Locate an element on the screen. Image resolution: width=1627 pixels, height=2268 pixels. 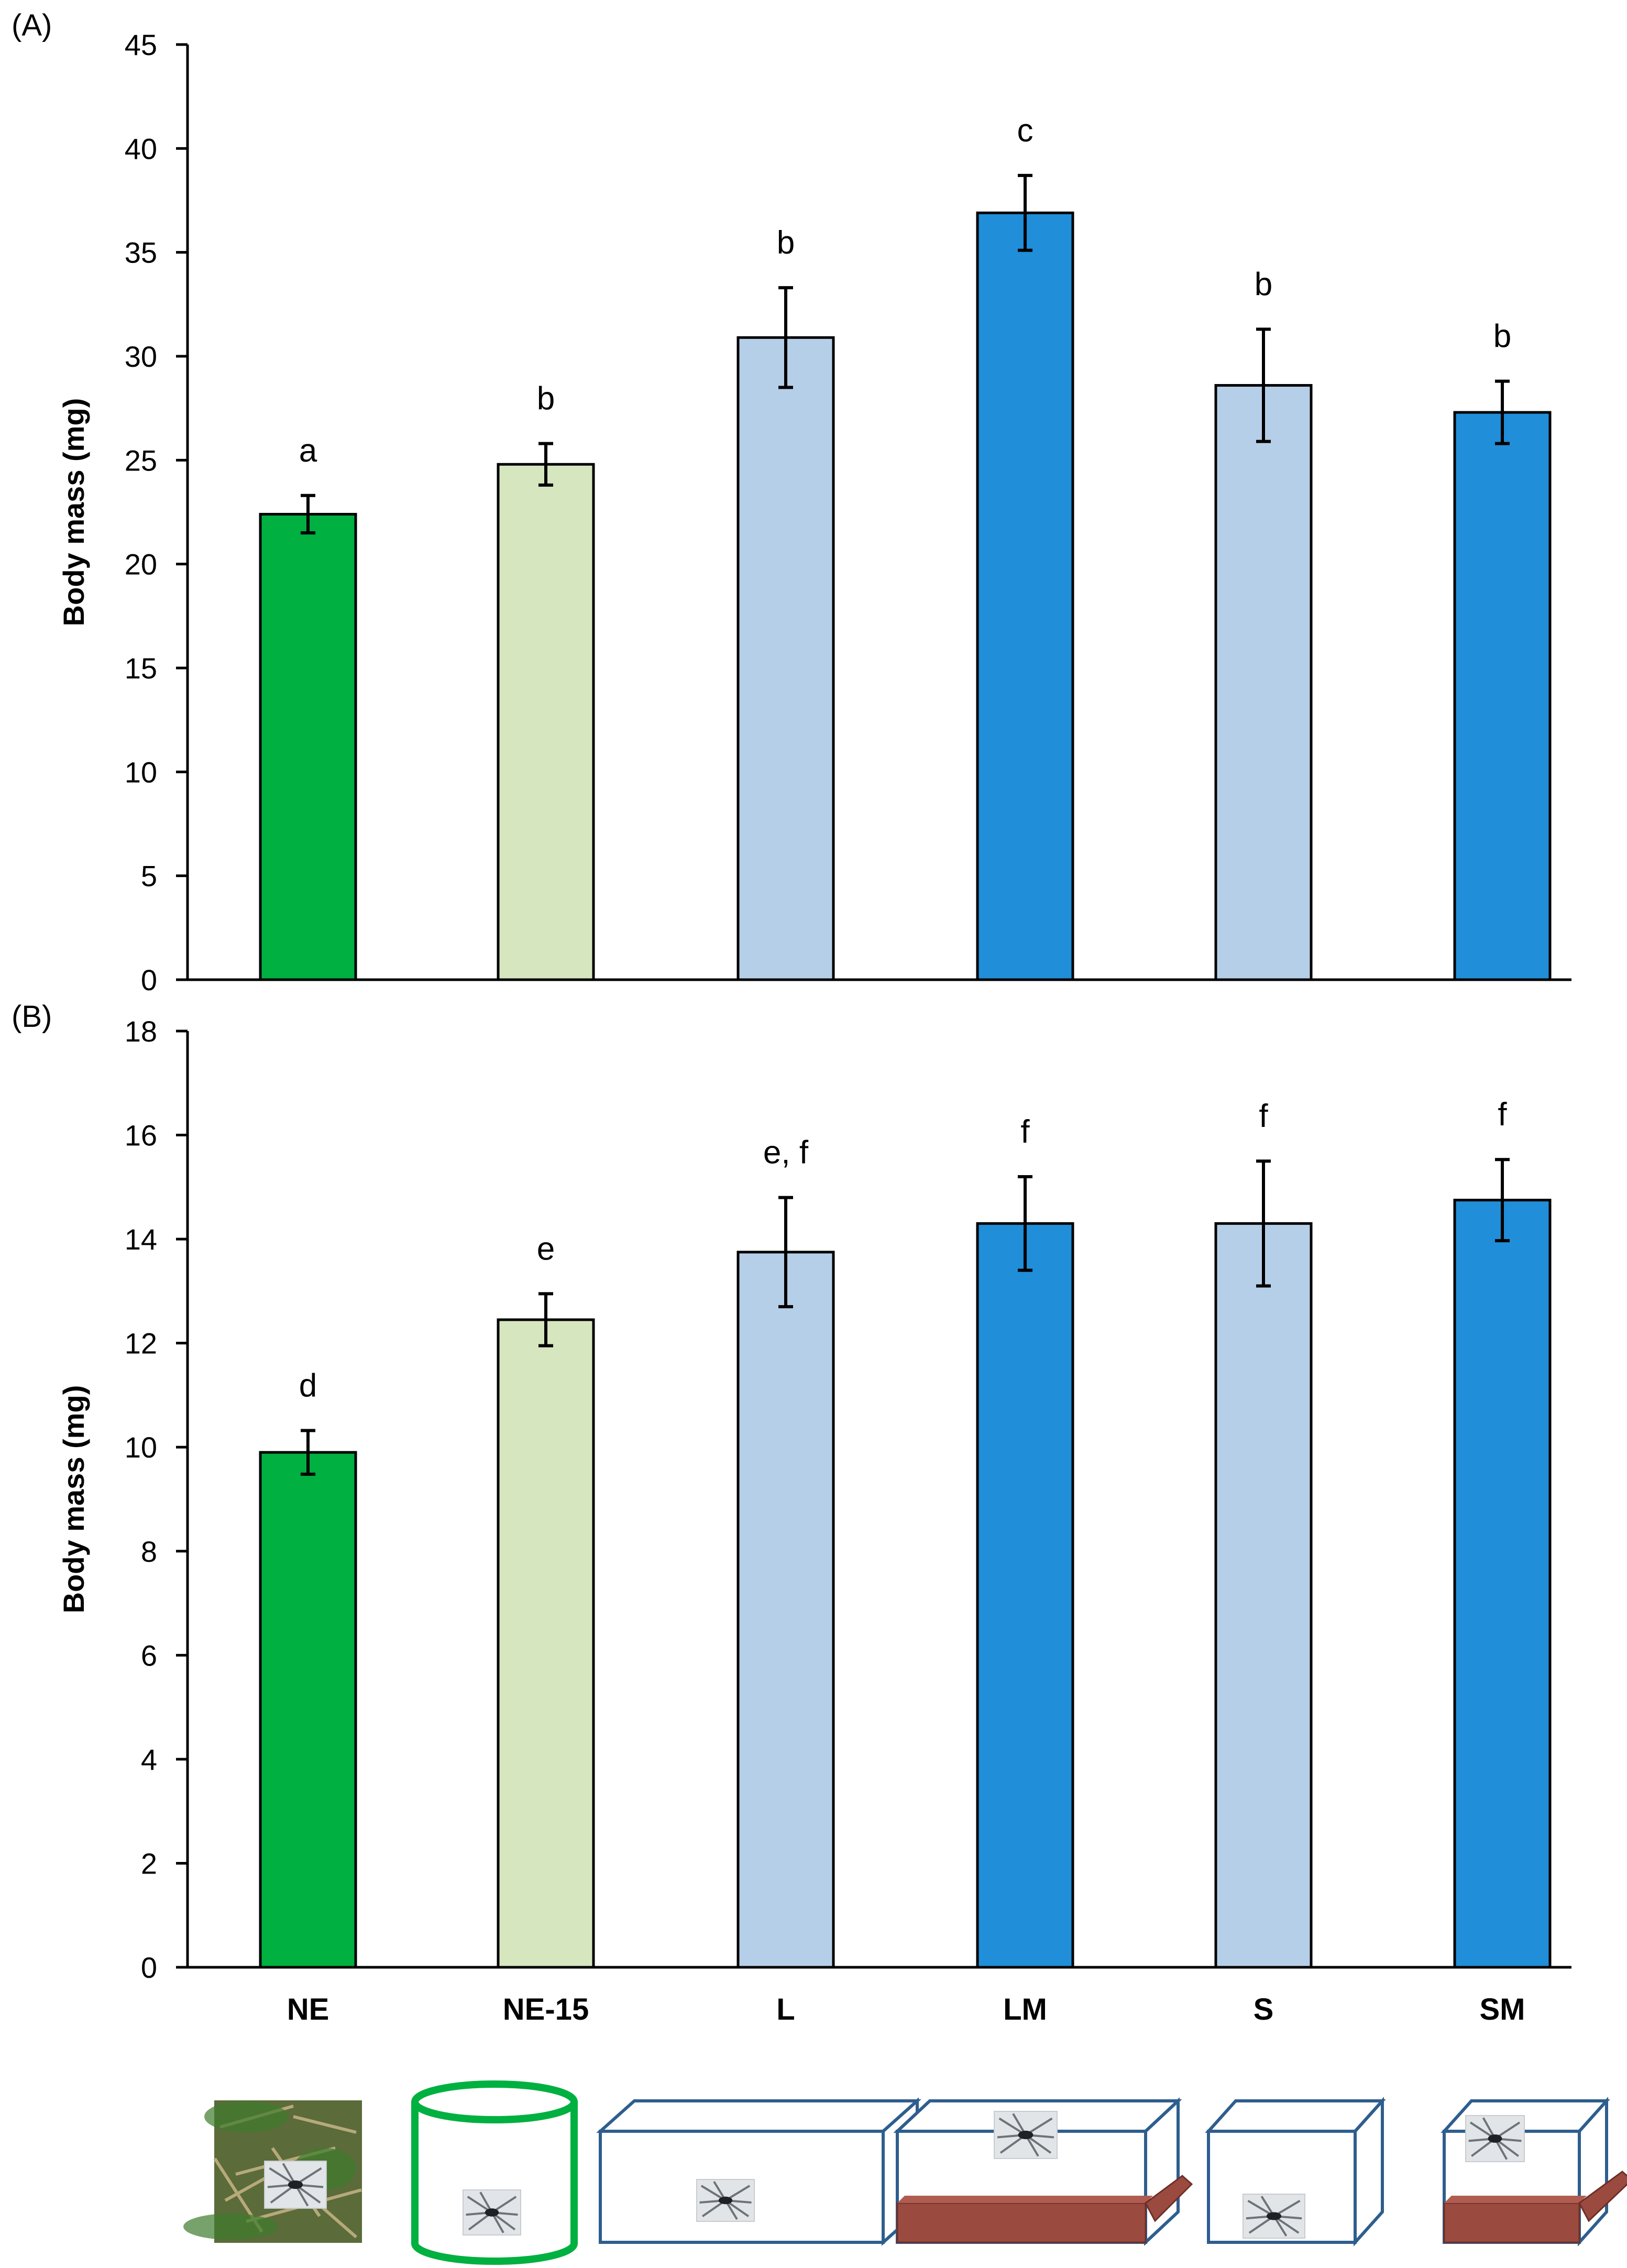
significance-letter-sm: f is located at coordinates (1502, 1115).